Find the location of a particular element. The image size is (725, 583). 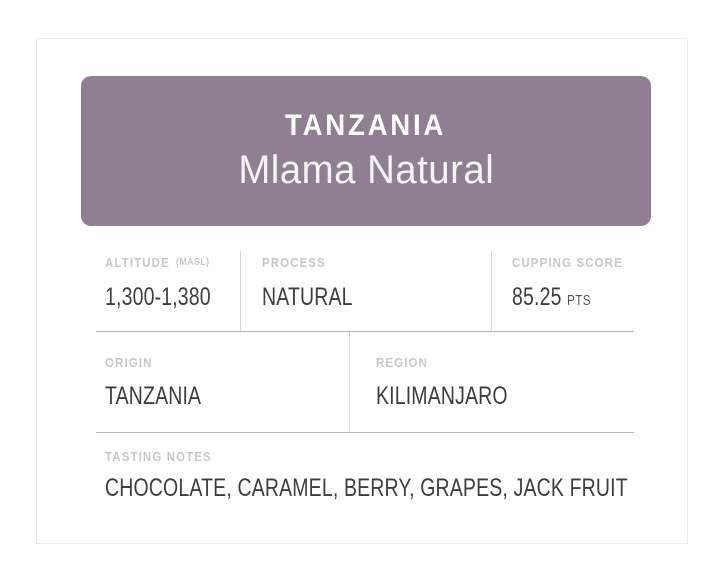

region-value: KILIMANJARO is located at coordinates (442, 396).